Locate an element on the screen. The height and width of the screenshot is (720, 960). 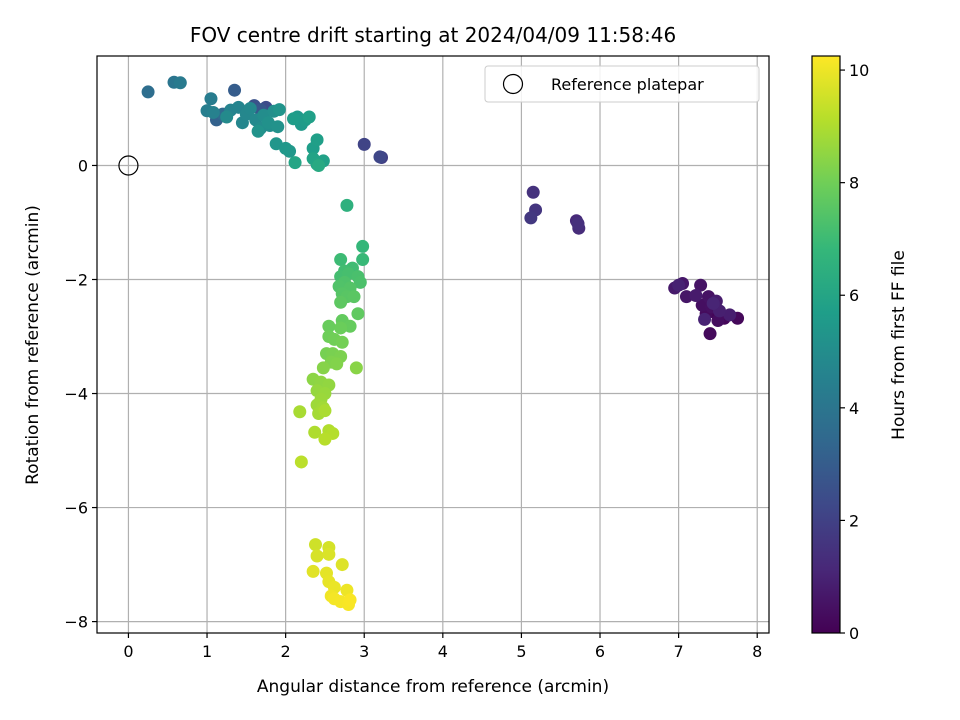
x-axis-ticks: 0 1 2 3 4 5 6 7 8 is located at coordinates (442, 647).